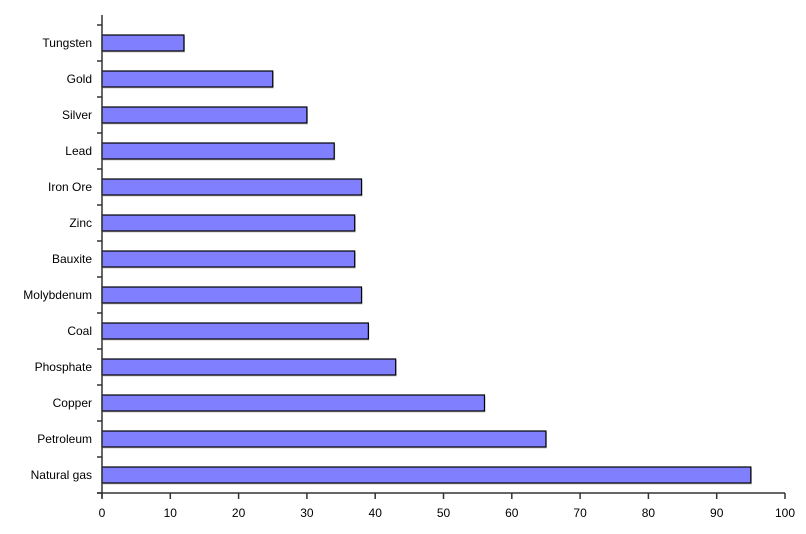 This screenshot has width=806, height=534. Describe the element at coordinates (72, 259) in the screenshot. I see `category-label: Bauxite` at that location.